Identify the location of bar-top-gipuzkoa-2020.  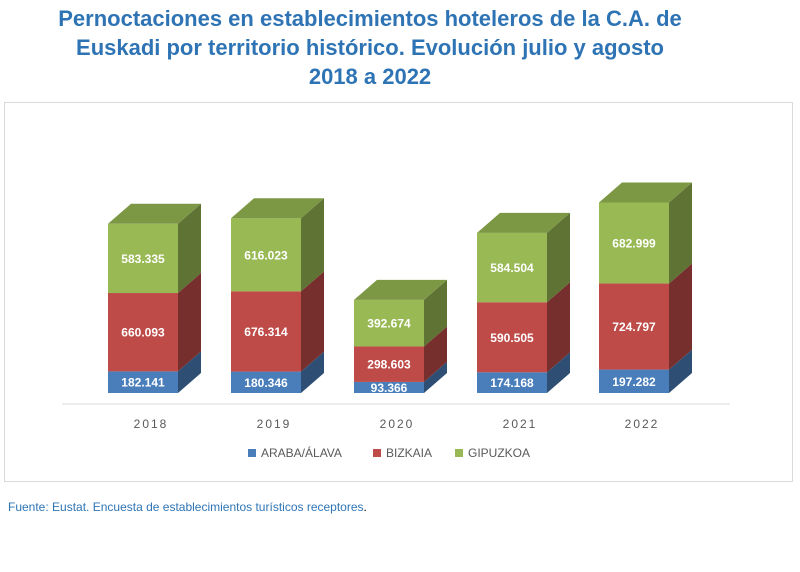
(400, 289).